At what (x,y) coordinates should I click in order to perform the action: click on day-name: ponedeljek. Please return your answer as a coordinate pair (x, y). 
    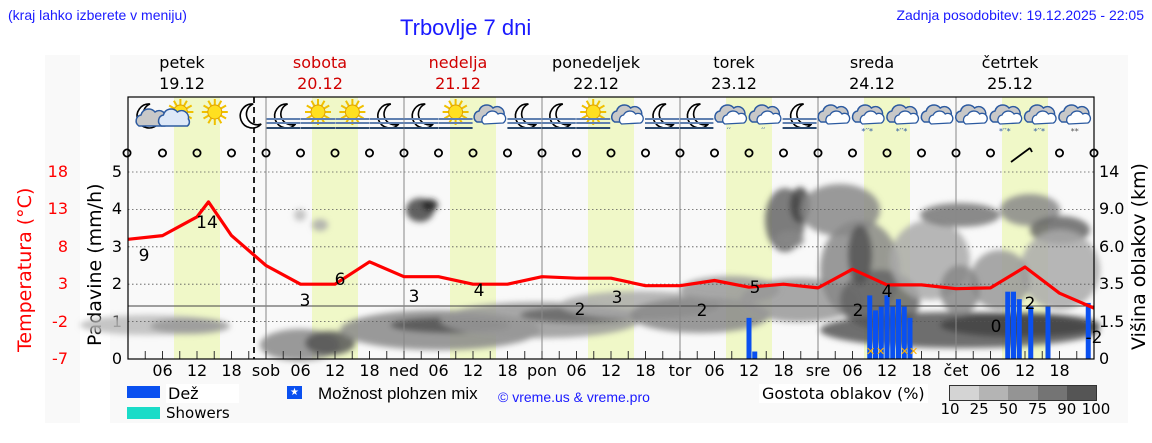
    Looking at the image, I should click on (596, 62).